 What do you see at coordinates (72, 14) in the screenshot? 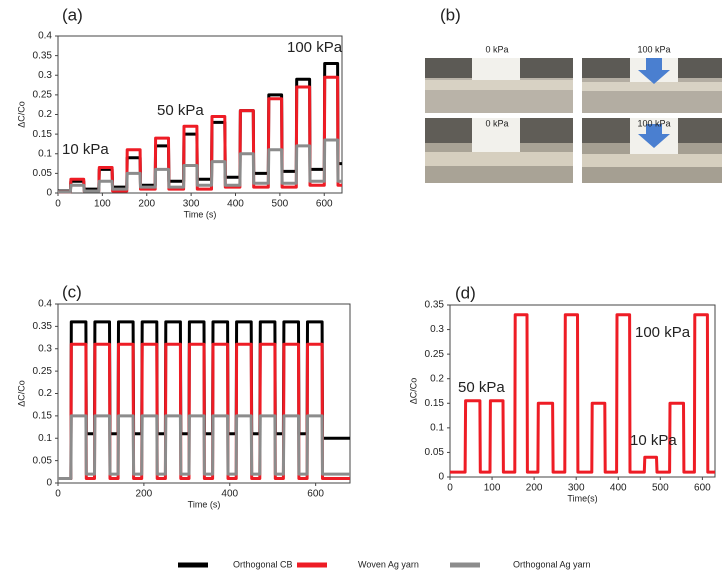
I see `panel-title: (a)` at bounding box center [72, 14].